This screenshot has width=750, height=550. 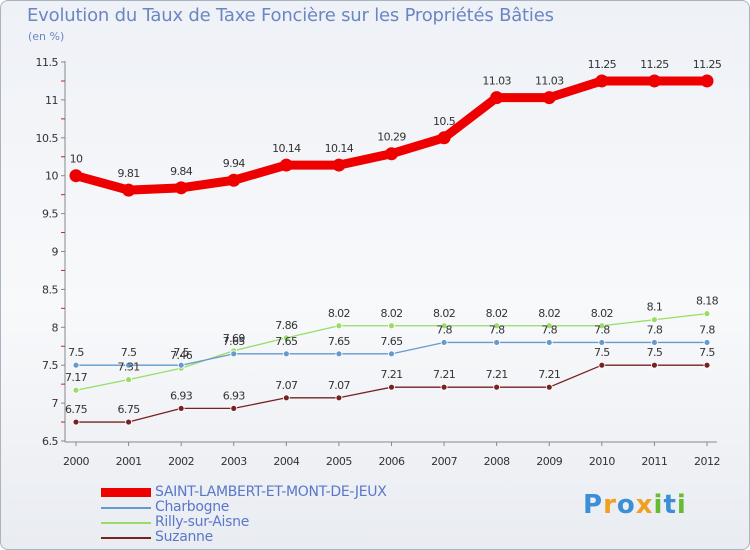 I want to click on data-label: 6.75, so click(x=129, y=409).